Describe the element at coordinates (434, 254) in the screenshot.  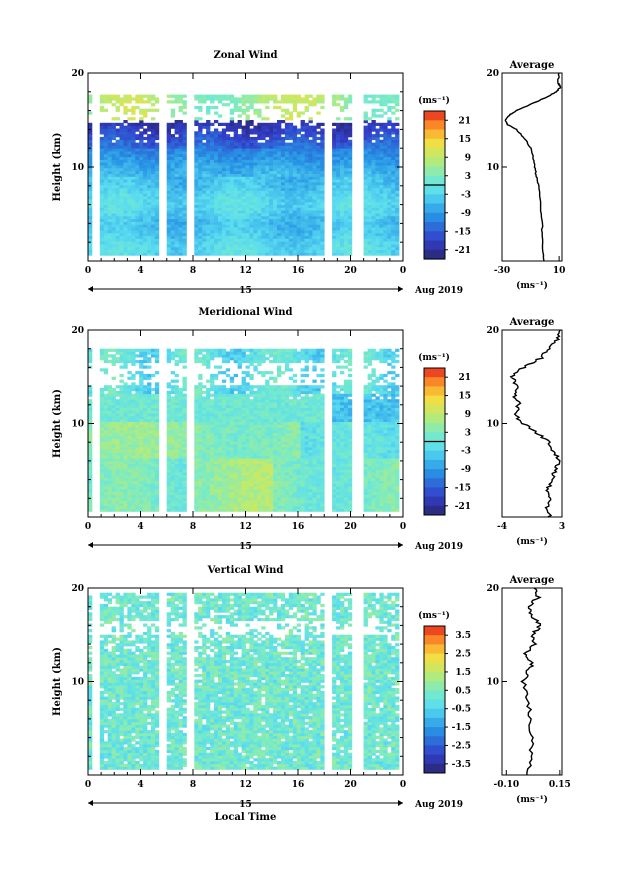
I see `colorbar-segment` at that location.